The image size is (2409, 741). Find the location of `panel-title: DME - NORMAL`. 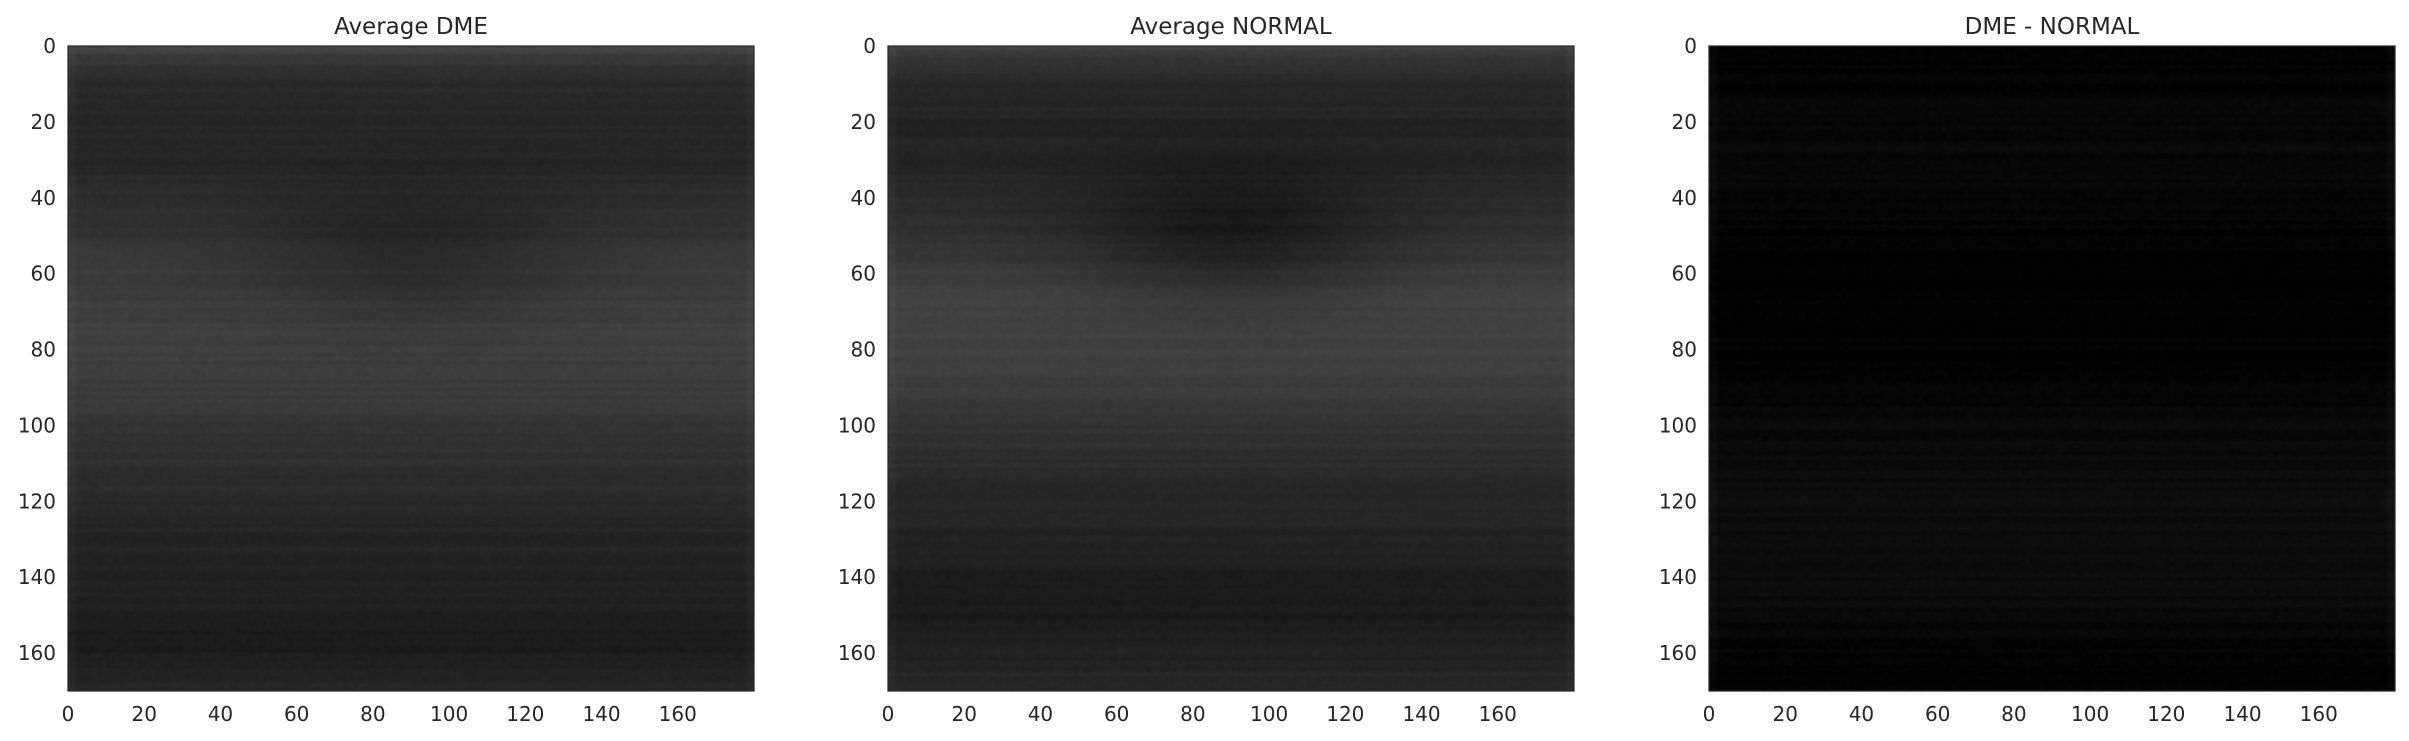

panel-title: DME - NORMAL is located at coordinates (2052, 27).